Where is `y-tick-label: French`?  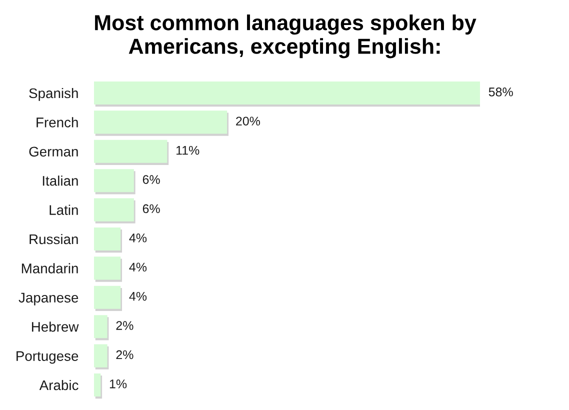
y-tick-label: French is located at coordinates (57, 122).